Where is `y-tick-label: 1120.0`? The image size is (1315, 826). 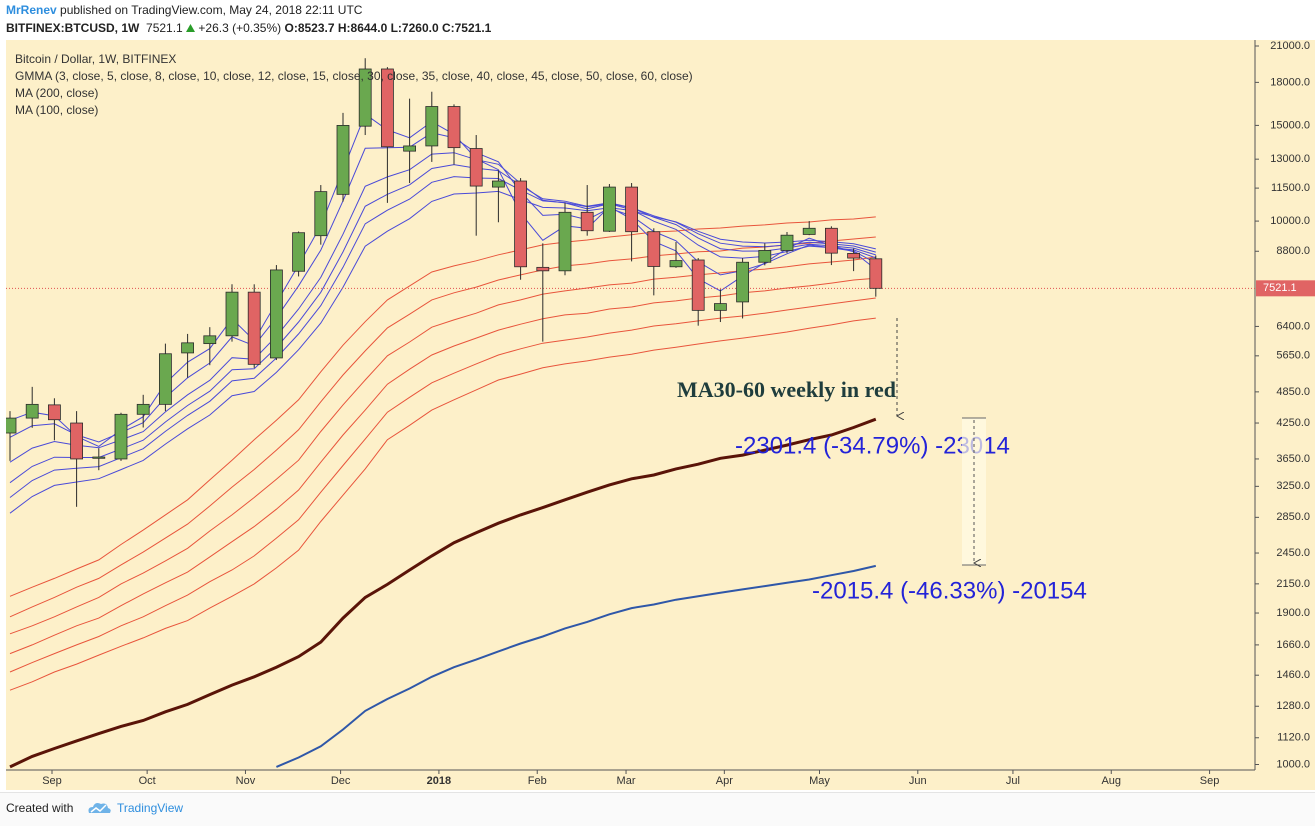
y-tick-label: 1120.0 is located at coordinates (1293, 738).